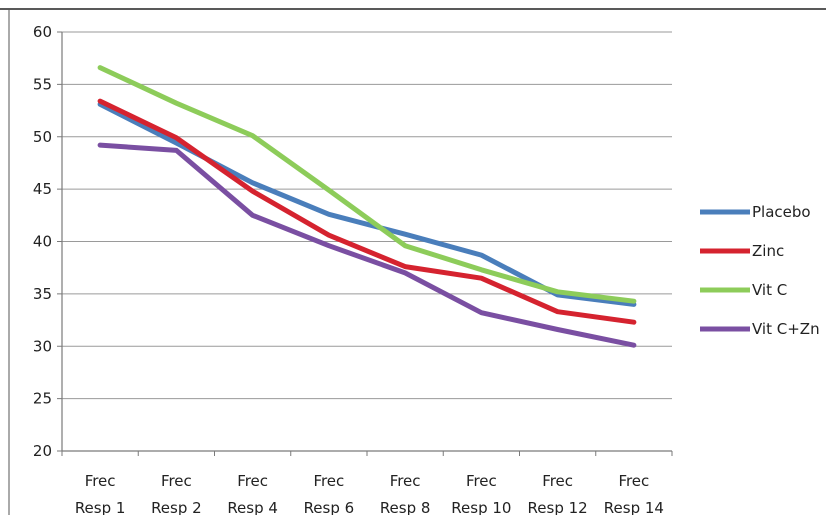 The height and width of the screenshot is (515, 826). Describe the element at coordinates (481, 507) in the screenshot. I see `x-tick-label-line: Resp 10` at that location.